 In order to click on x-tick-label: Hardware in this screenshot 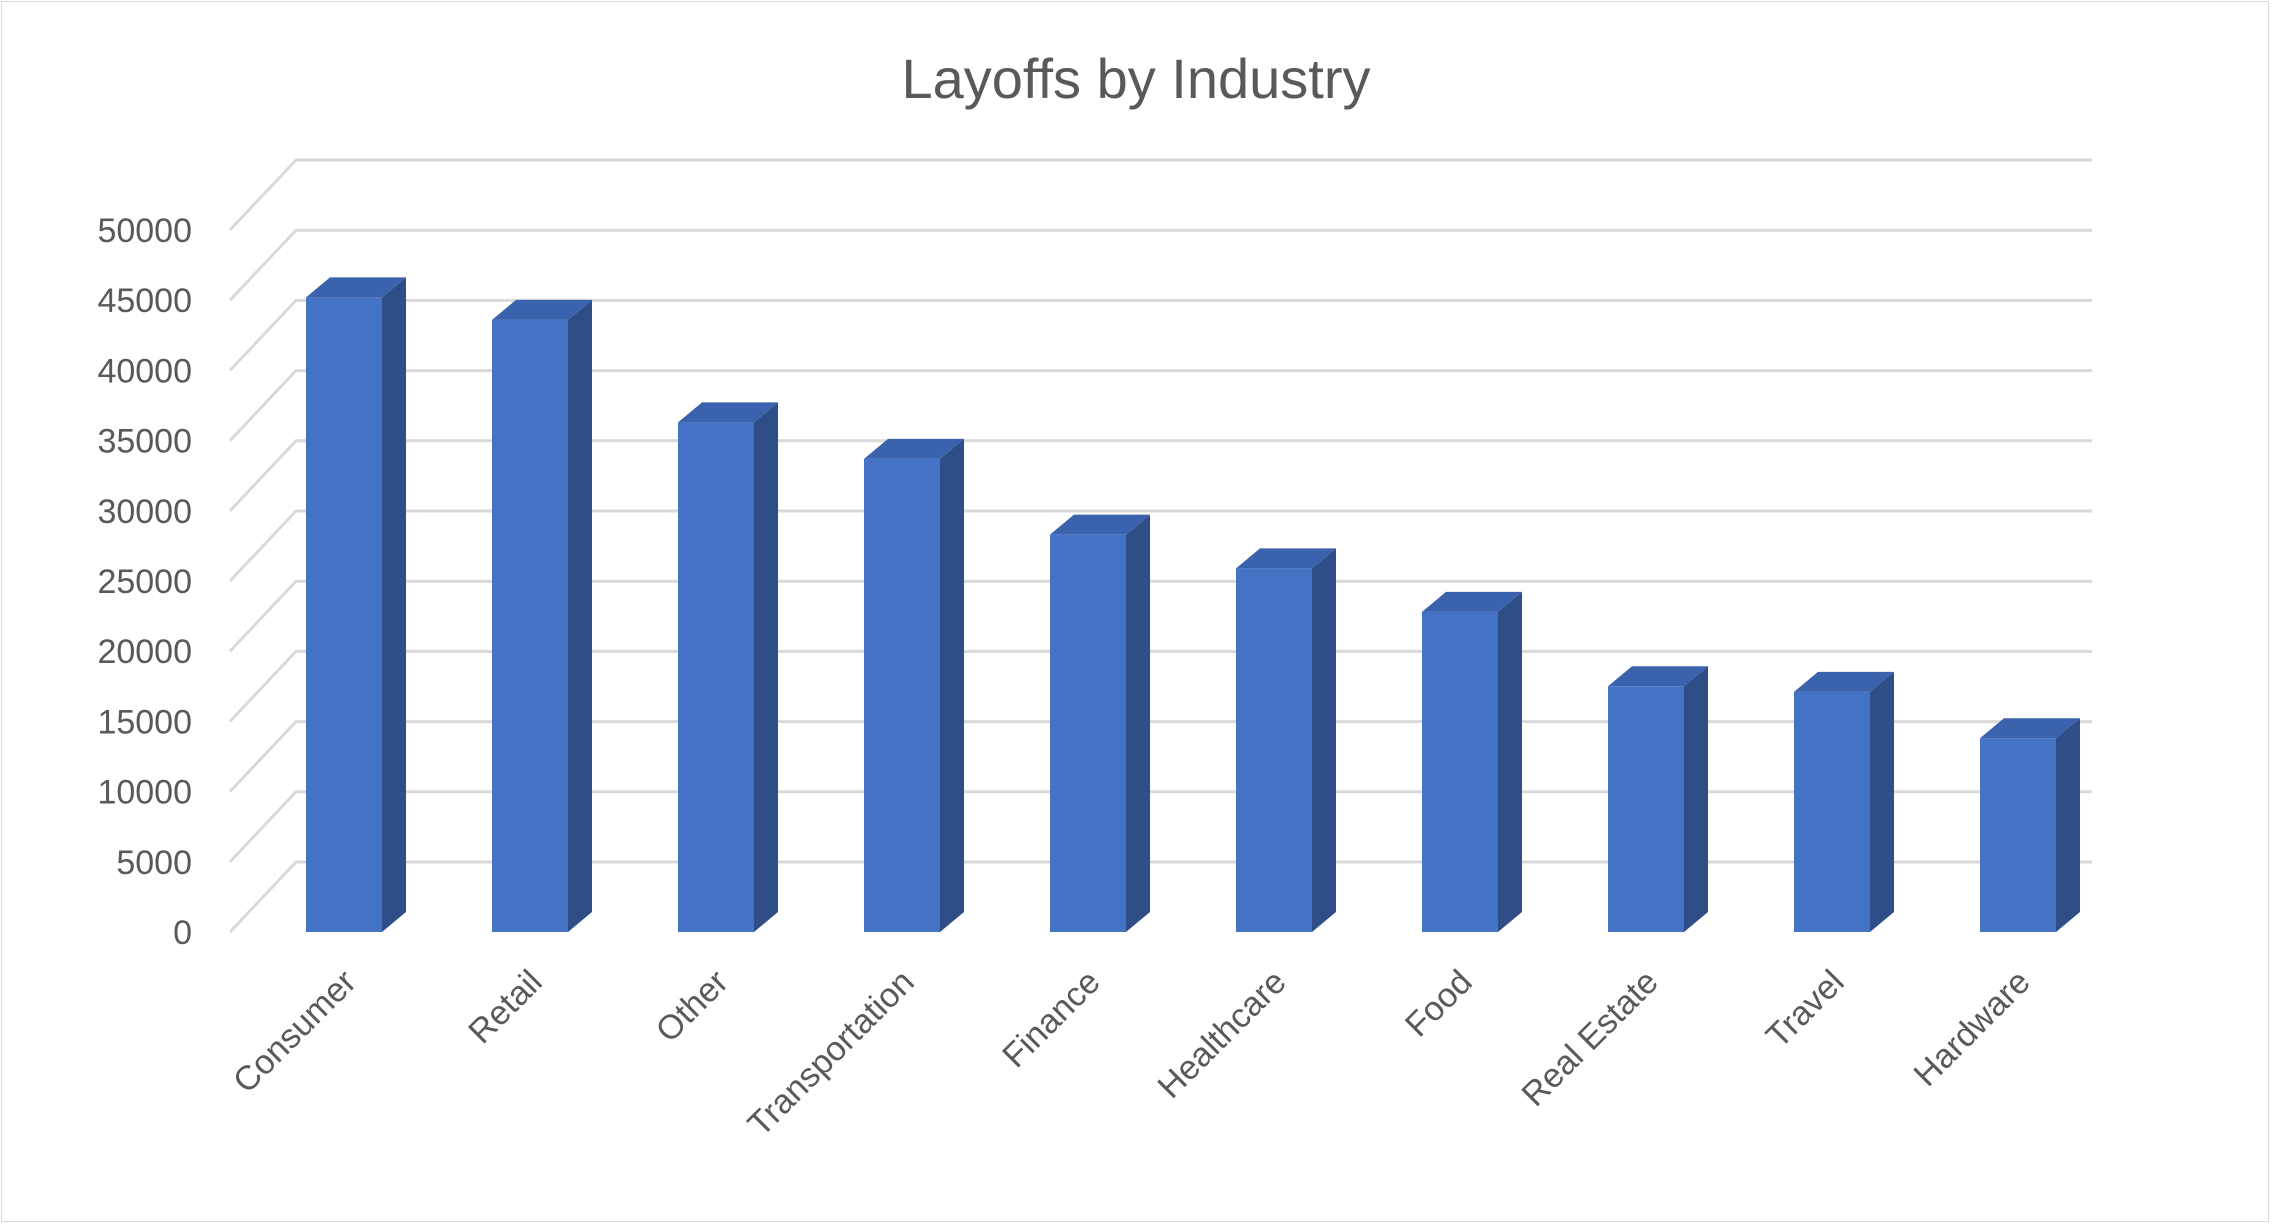, I will do `click(1972, 1028)`.